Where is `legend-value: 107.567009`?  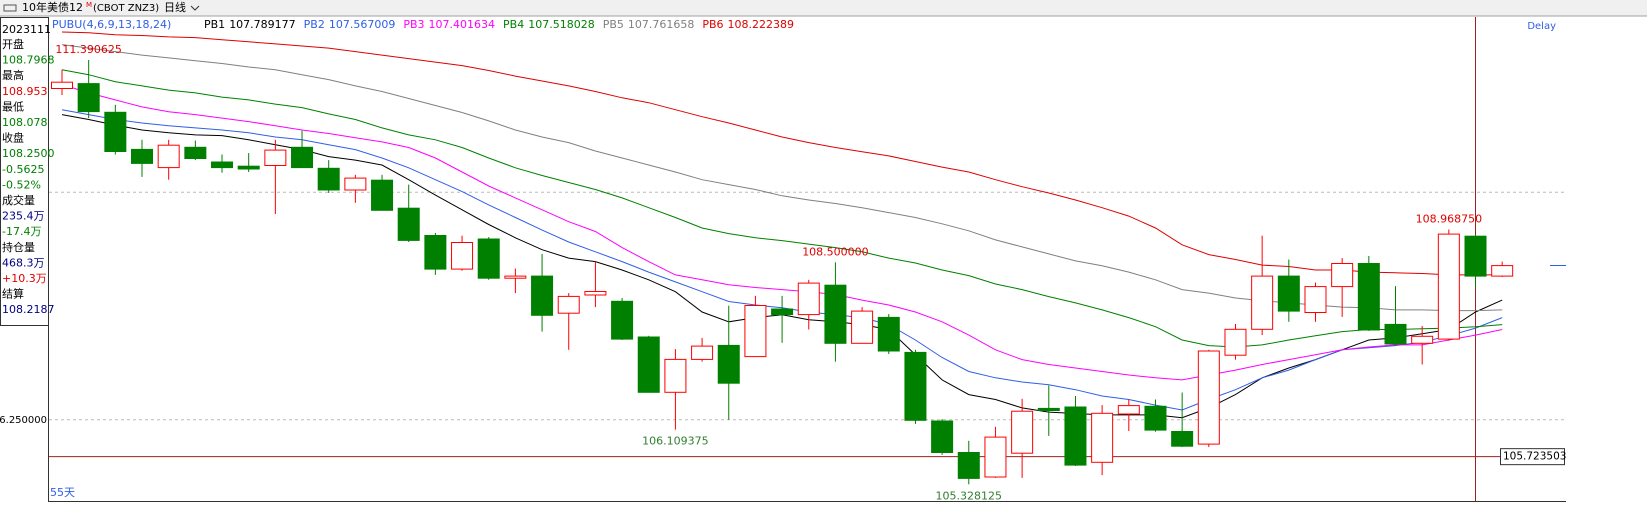
legend-value: 107.567009 is located at coordinates (362, 24).